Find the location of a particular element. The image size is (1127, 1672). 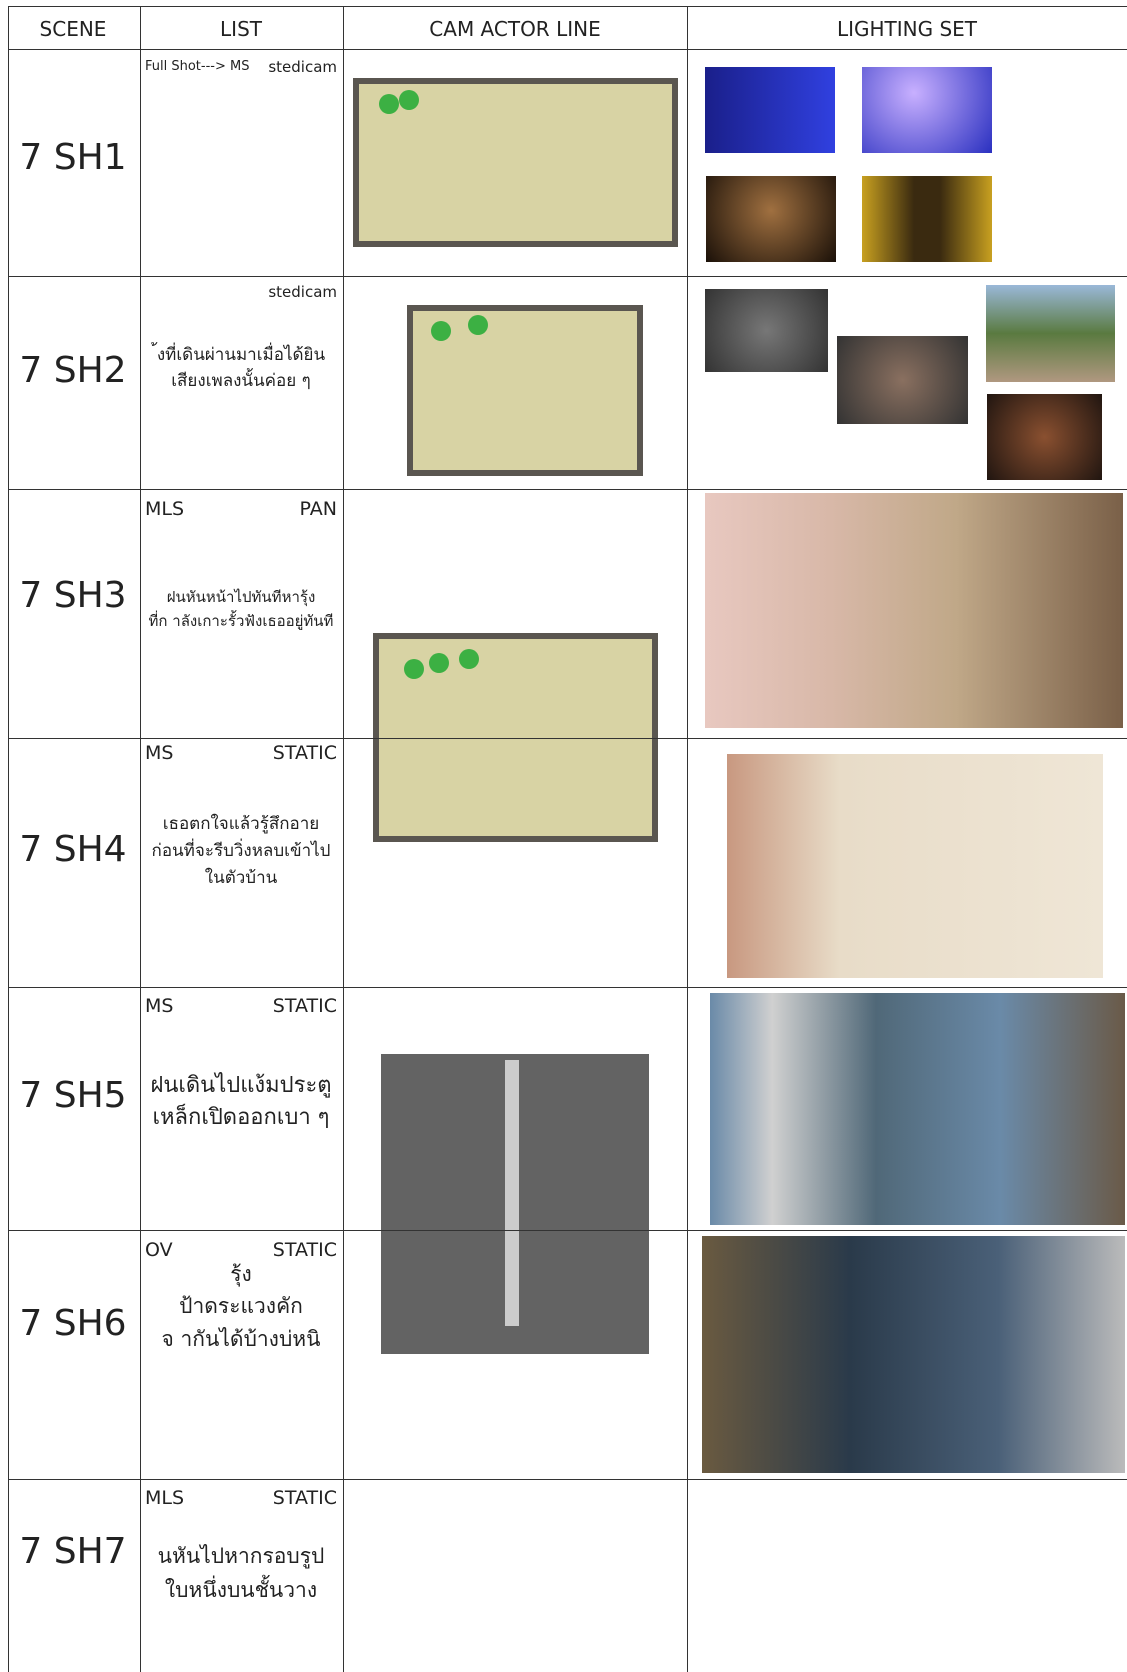

description: จ ากันได้บ้างบ่หนิ is located at coordinates (241, 1339).